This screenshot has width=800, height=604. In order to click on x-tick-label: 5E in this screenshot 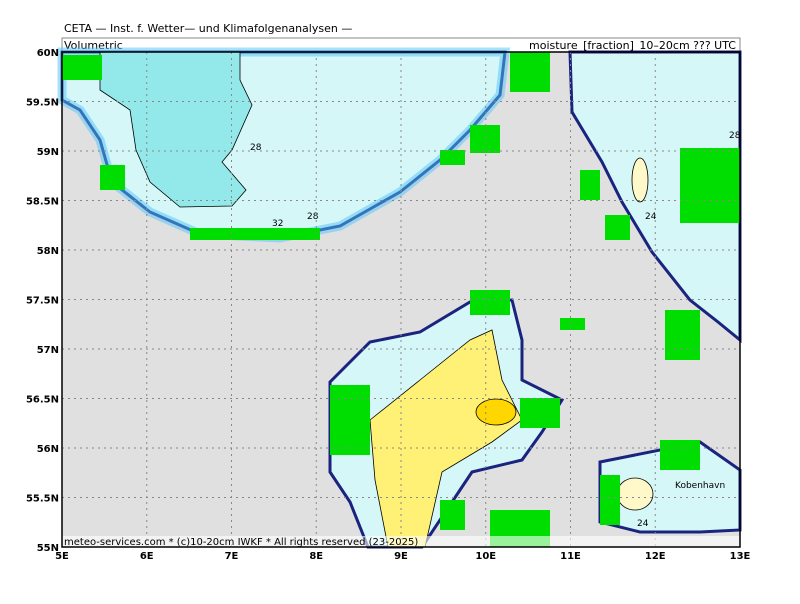, I will do `click(62, 556)`.